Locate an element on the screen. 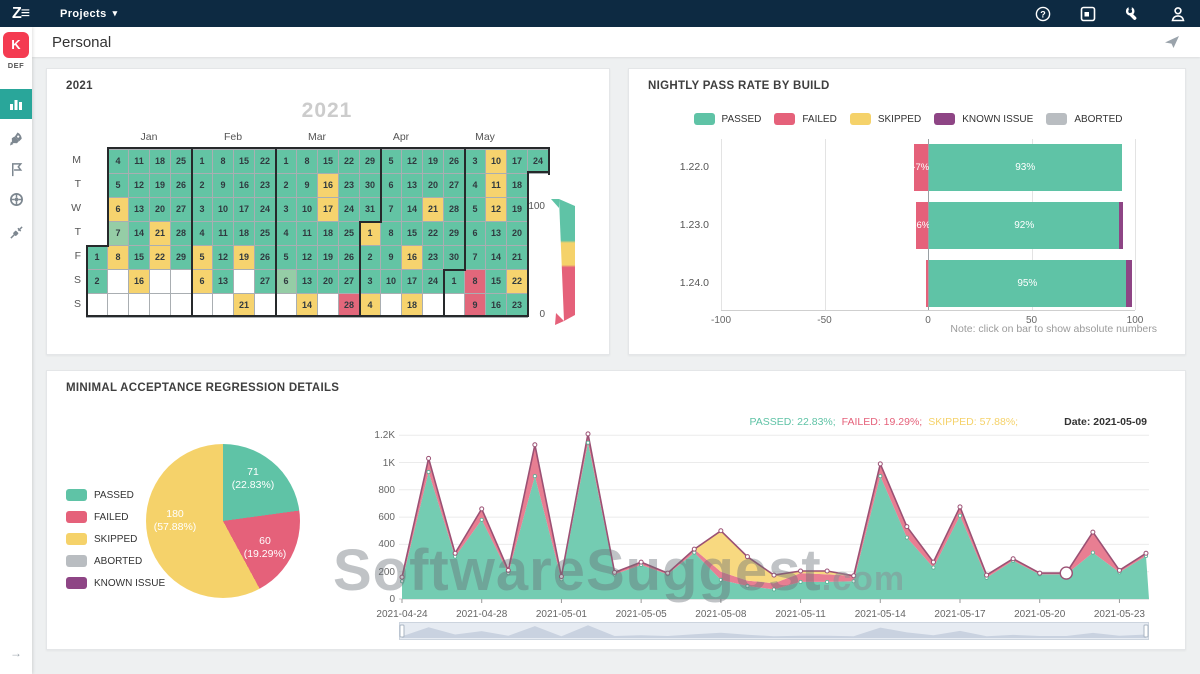 The width and height of the screenshot is (1200, 674). bar-passed-segment: 95% is located at coordinates (1027, 283).